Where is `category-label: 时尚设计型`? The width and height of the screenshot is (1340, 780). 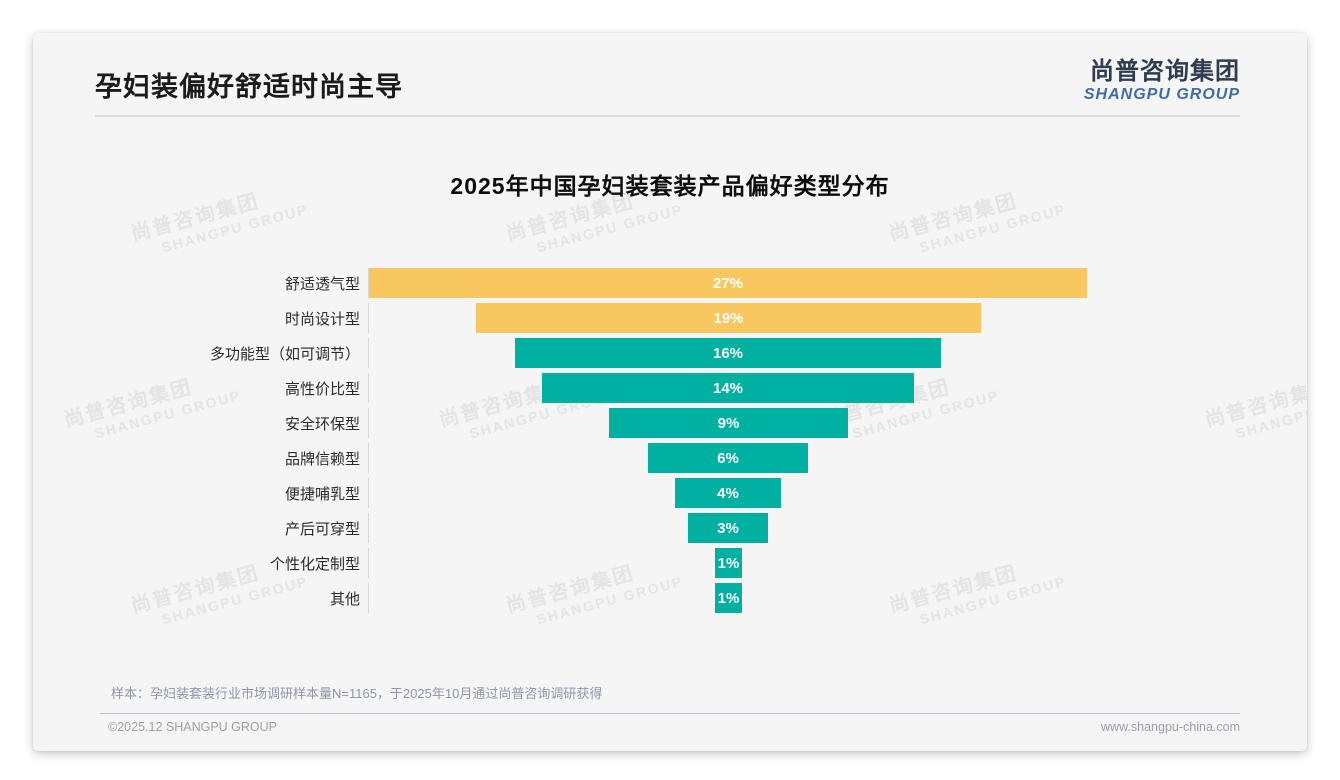 category-label: 时尚设计型 is located at coordinates (322, 319).